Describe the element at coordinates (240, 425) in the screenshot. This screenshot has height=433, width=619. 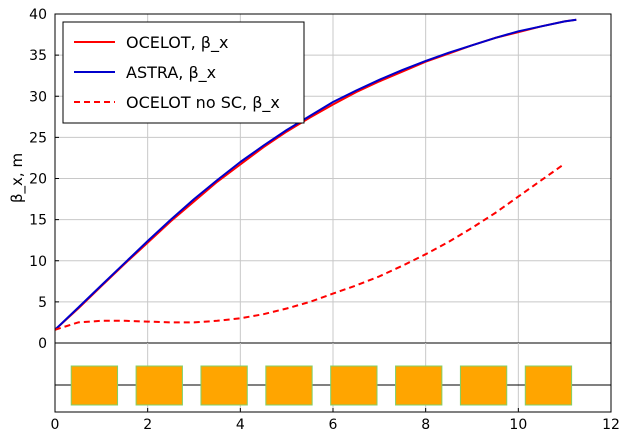
I see `x-tick-label: 4` at that location.